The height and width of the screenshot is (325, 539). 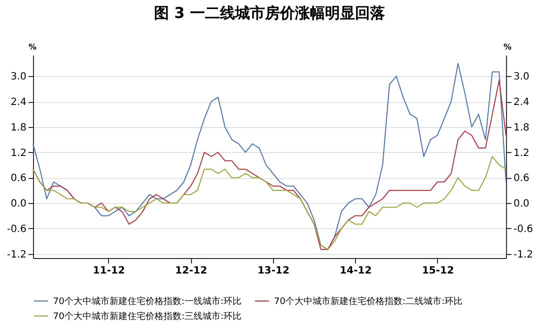 I want to click on y2-tick-label: -0.6, so click(x=524, y=229).